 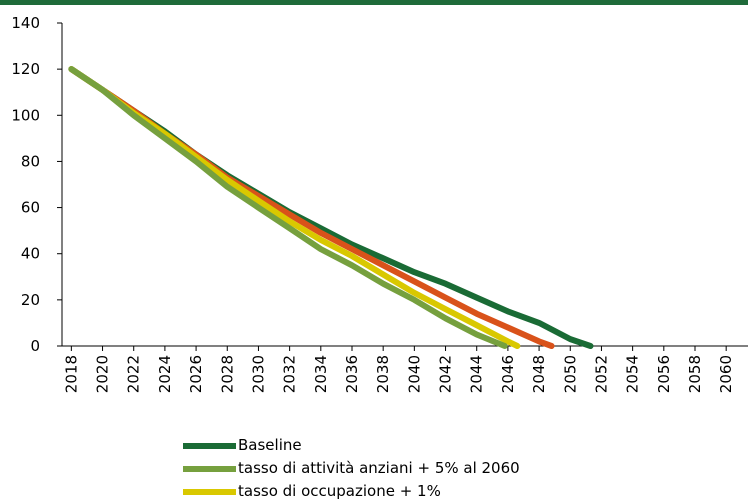 What do you see at coordinates (374, 2) in the screenshot?
I see `top-color-bar` at bounding box center [374, 2].